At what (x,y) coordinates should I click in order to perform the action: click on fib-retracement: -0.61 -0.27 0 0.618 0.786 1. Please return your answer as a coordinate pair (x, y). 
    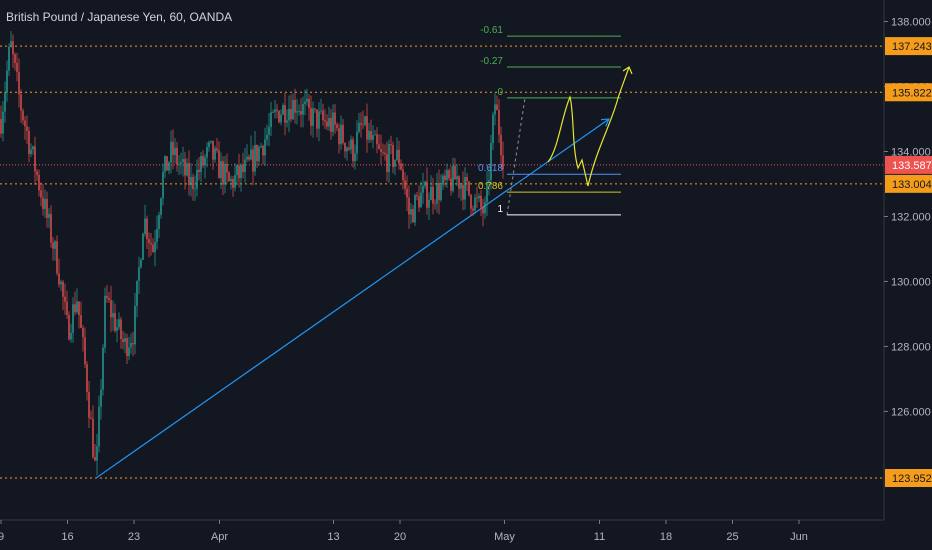
    Looking at the image, I should click on (549, 120).